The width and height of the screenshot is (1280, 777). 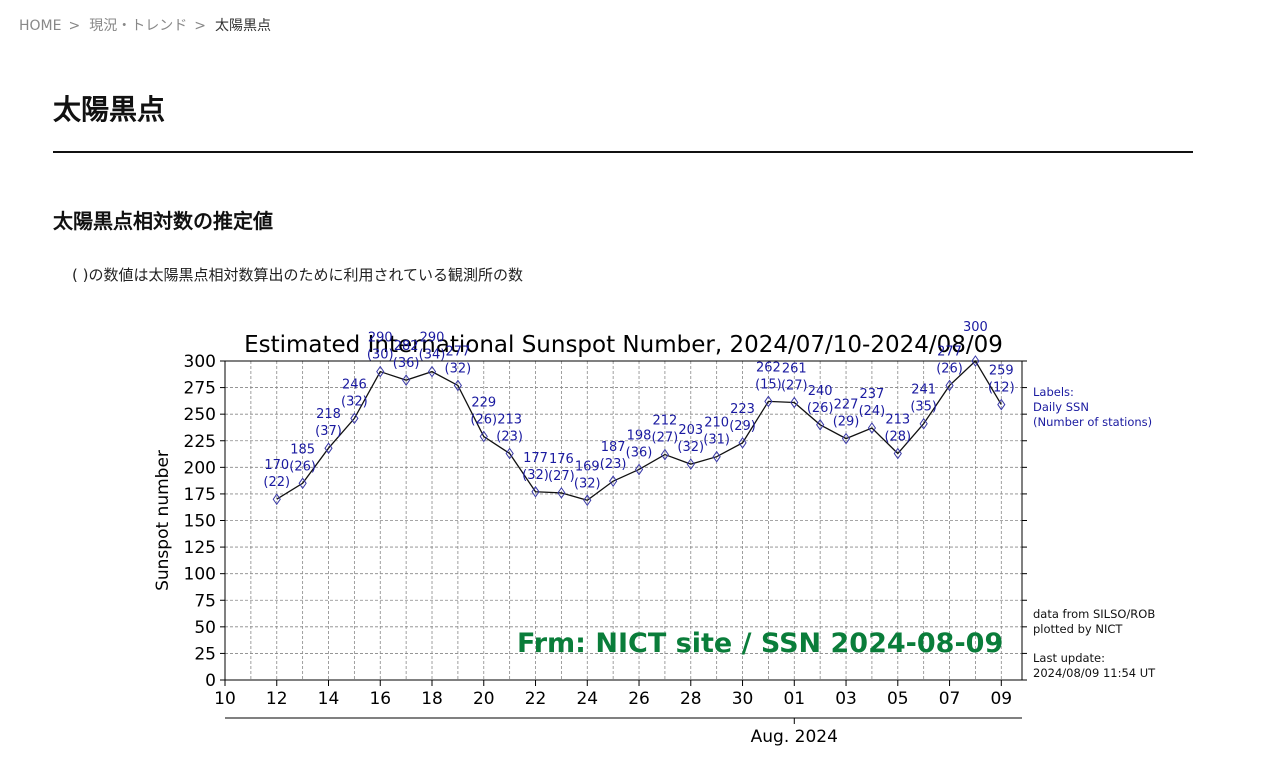 What do you see at coordinates (794, 699) in the screenshot?
I see `x-tick-label: 01` at bounding box center [794, 699].